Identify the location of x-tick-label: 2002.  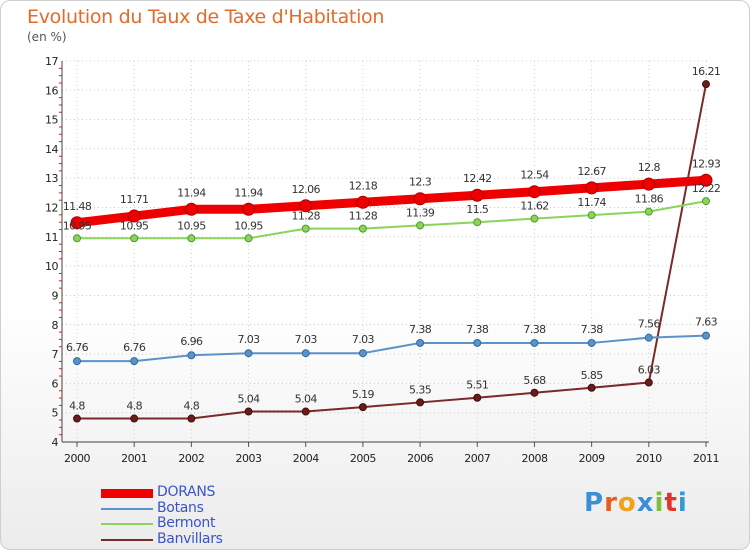
(191, 458).